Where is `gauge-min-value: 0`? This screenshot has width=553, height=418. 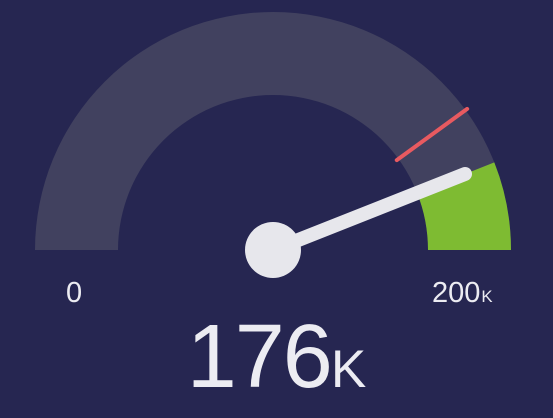 gauge-min-value: 0 is located at coordinates (74, 293).